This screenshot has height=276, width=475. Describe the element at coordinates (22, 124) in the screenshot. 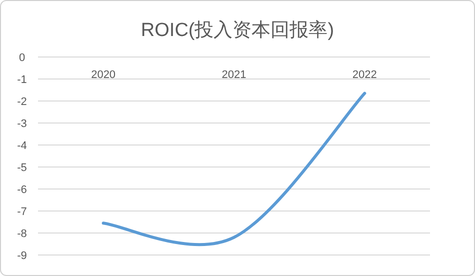

I see `y-tick-label: -3` at that location.